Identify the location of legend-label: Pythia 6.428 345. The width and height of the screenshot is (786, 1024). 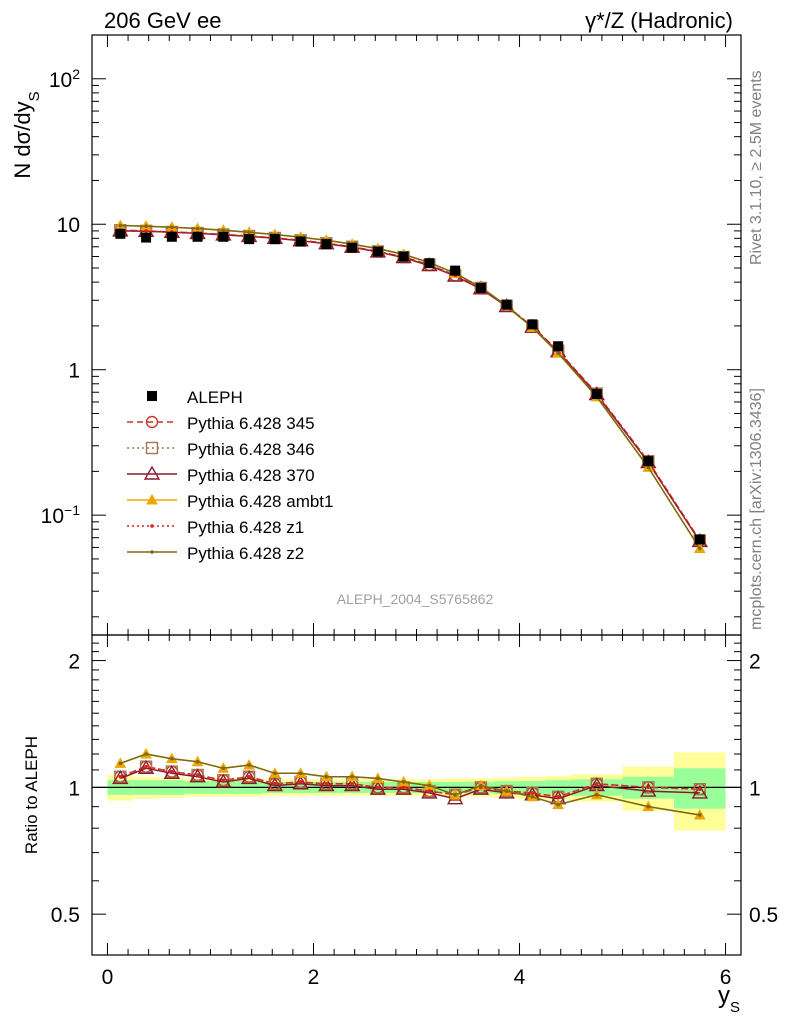
(251, 423).